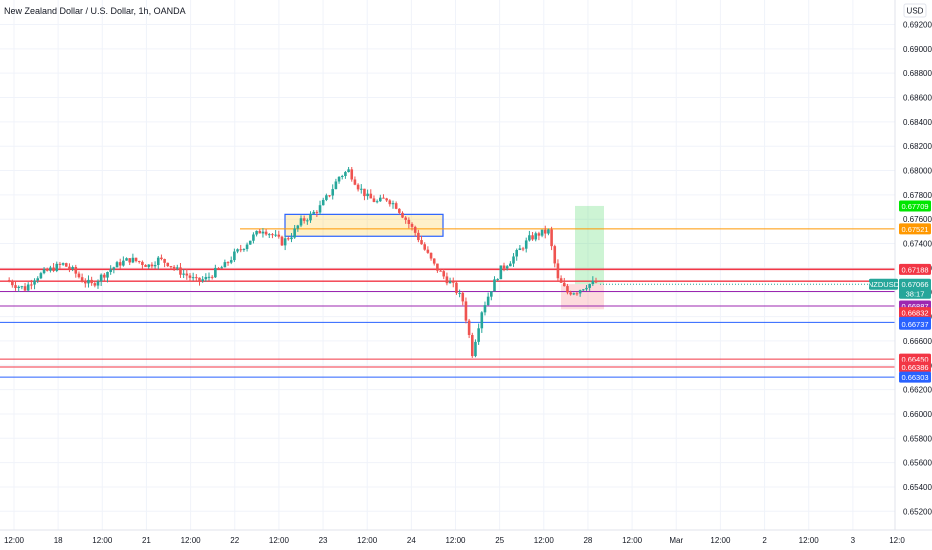  What do you see at coordinates (587, 540) in the screenshot?
I see `time-tick-label: 28` at bounding box center [587, 540].